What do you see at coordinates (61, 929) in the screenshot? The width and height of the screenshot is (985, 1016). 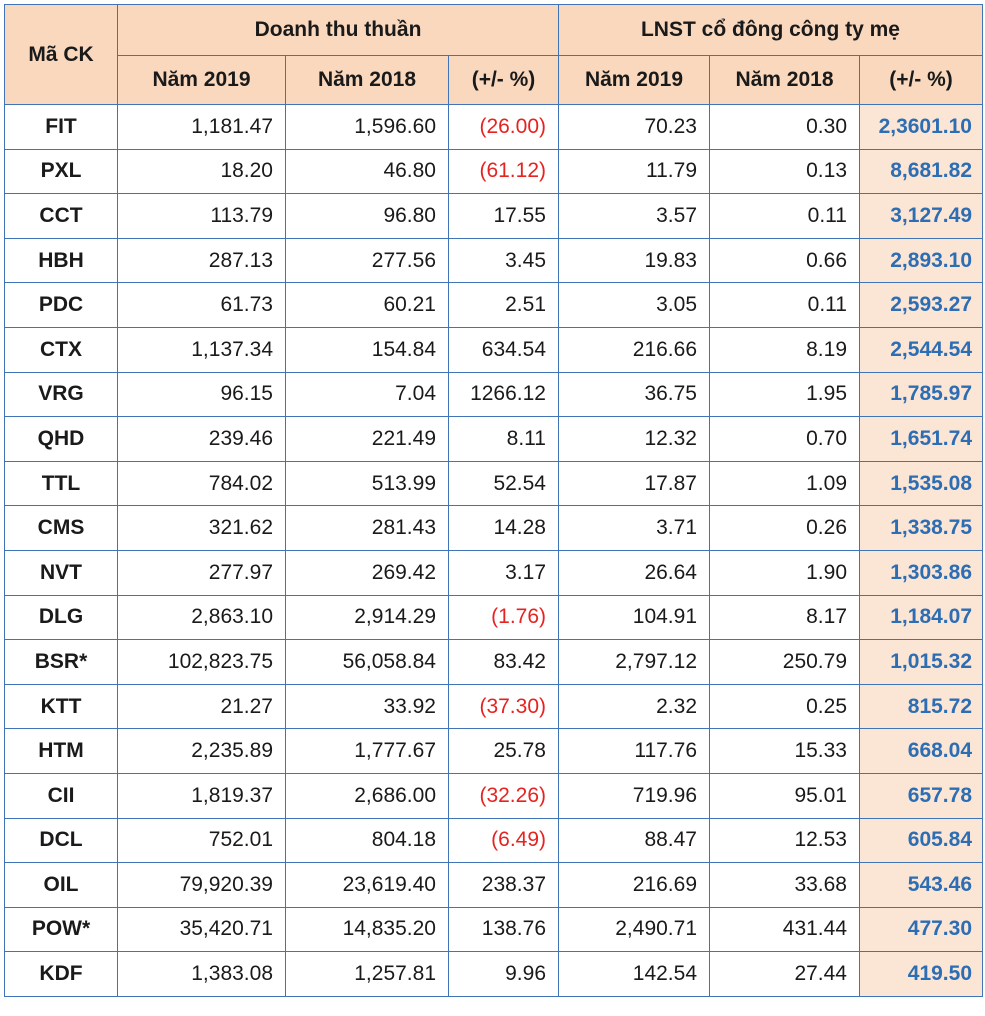 I see `code-cell: POW*` at bounding box center [61, 929].